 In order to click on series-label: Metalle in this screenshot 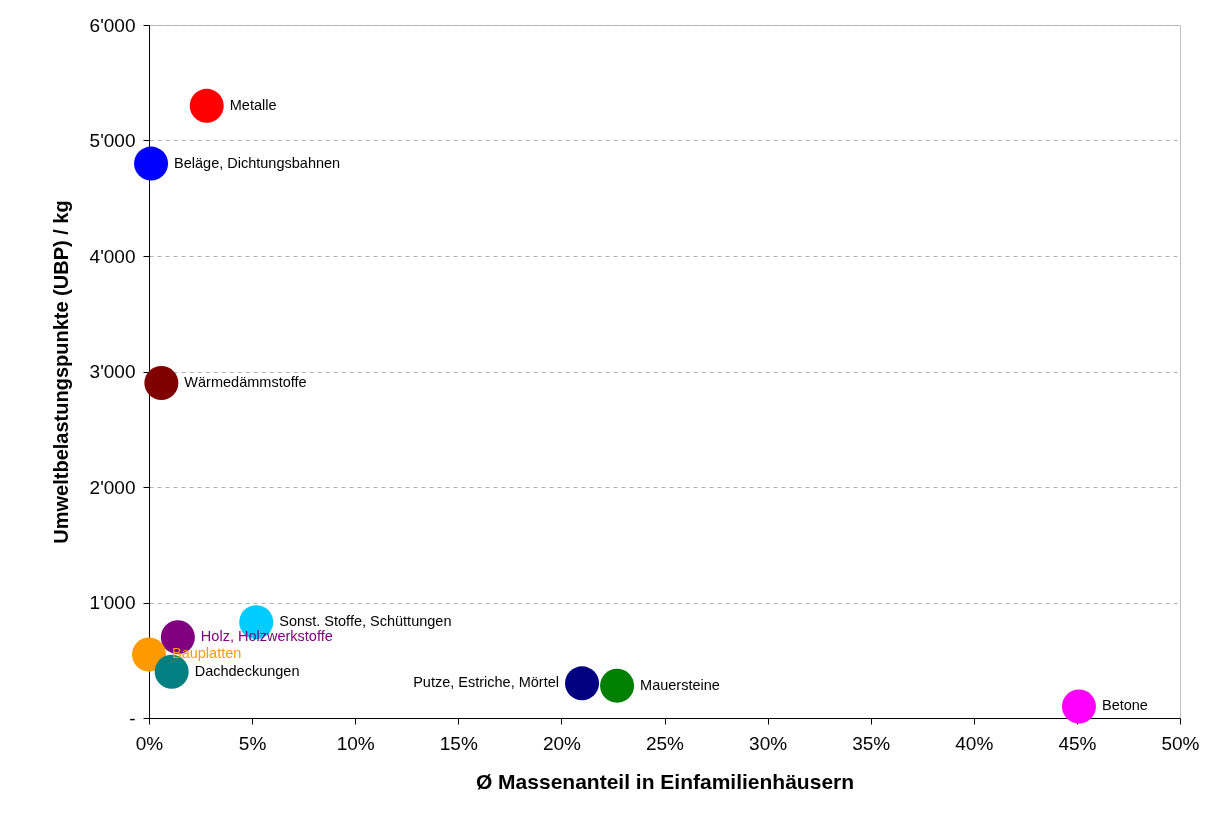, I will do `click(253, 104)`.